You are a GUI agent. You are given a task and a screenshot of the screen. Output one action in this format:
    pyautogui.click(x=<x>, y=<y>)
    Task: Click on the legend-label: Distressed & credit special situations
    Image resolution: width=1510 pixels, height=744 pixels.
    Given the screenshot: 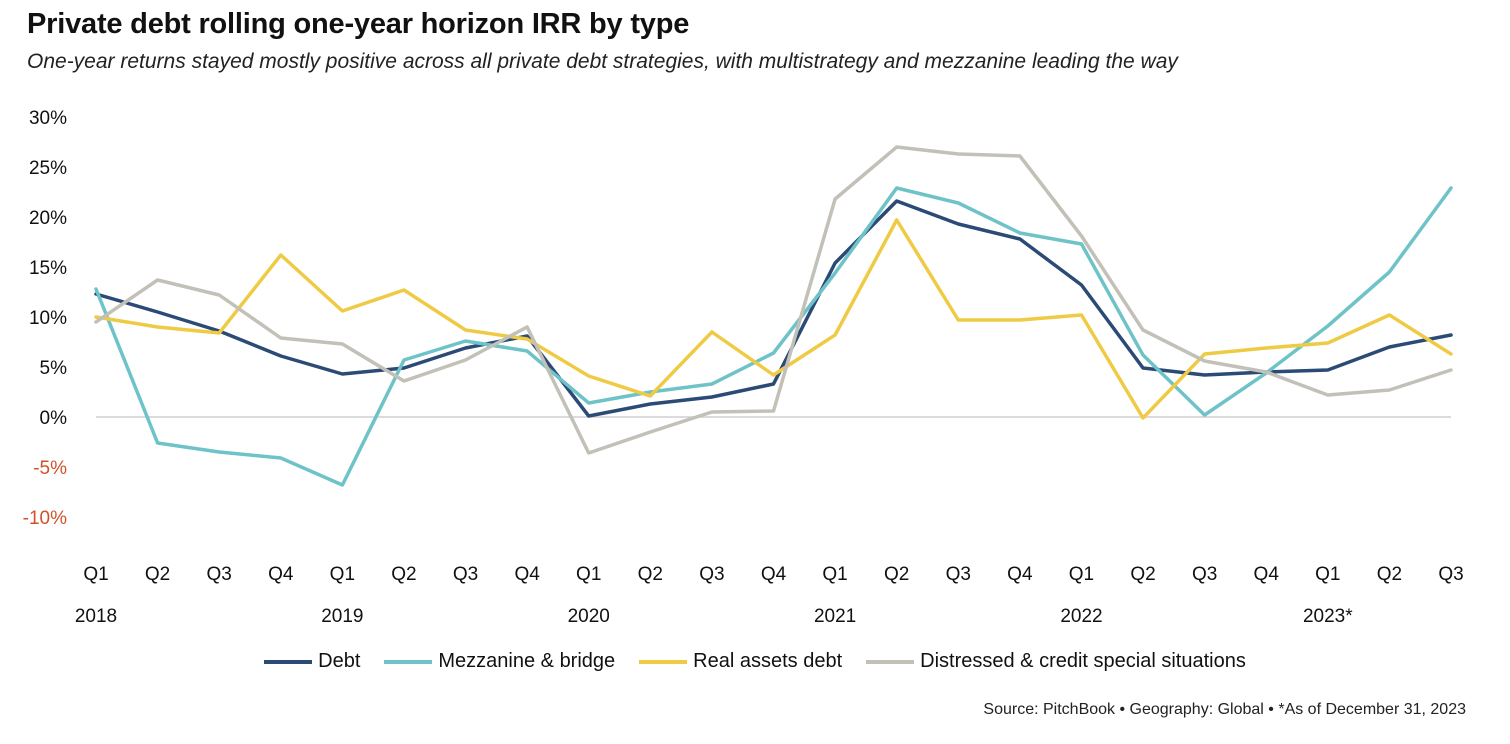 What is the action you would take?
    pyautogui.click(x=1083, y=661)
    